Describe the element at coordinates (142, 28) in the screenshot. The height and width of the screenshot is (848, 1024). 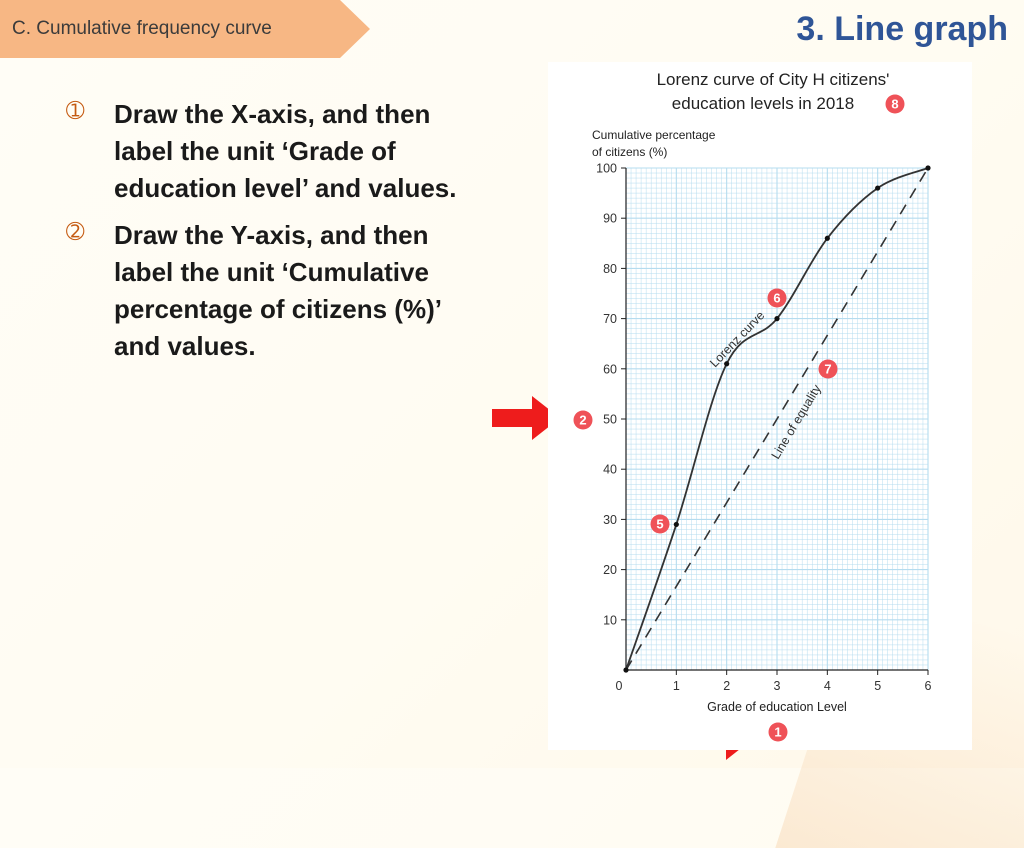
I see `section-label: C. Cumulative frequency curve` at that location.